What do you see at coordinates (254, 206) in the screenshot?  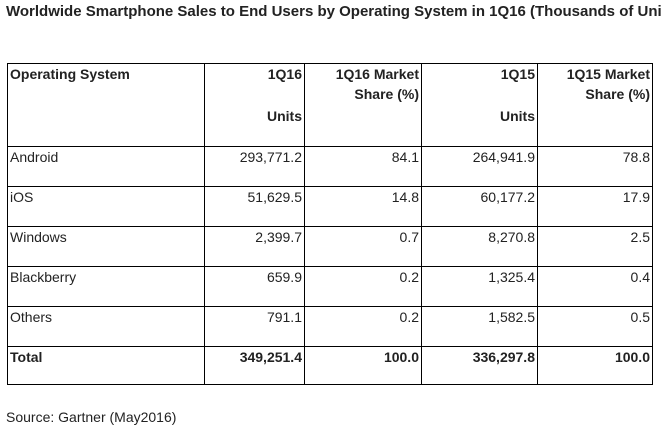 I see `q16-units-cell: 51,629.5` at bounding box center [254, 206].